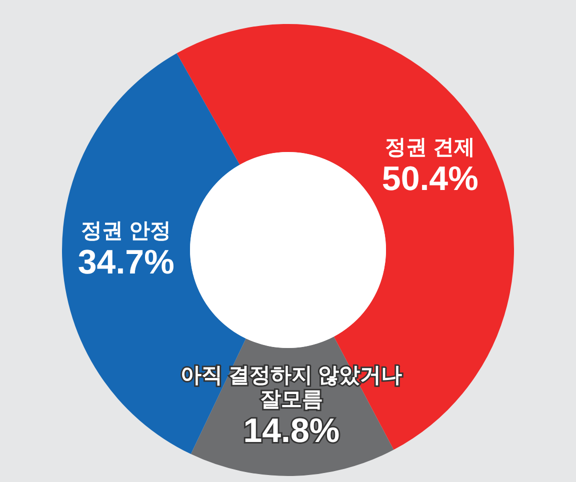  I want to click on data-label: 50.4%, so click(430, 179).